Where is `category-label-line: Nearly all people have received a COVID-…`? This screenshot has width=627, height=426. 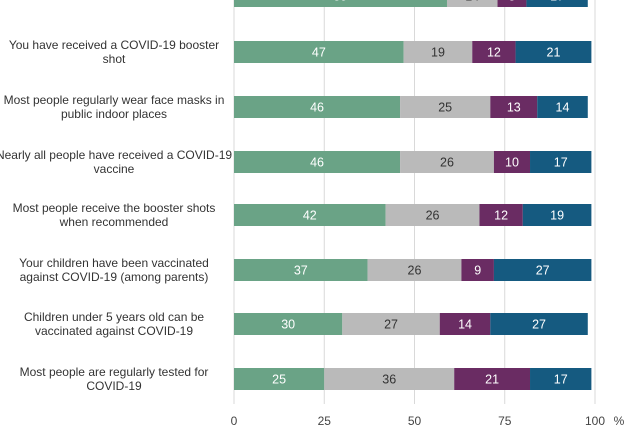
category-label-line: Nearly all people have received a COVID-… is located at coordinates (116, 155).